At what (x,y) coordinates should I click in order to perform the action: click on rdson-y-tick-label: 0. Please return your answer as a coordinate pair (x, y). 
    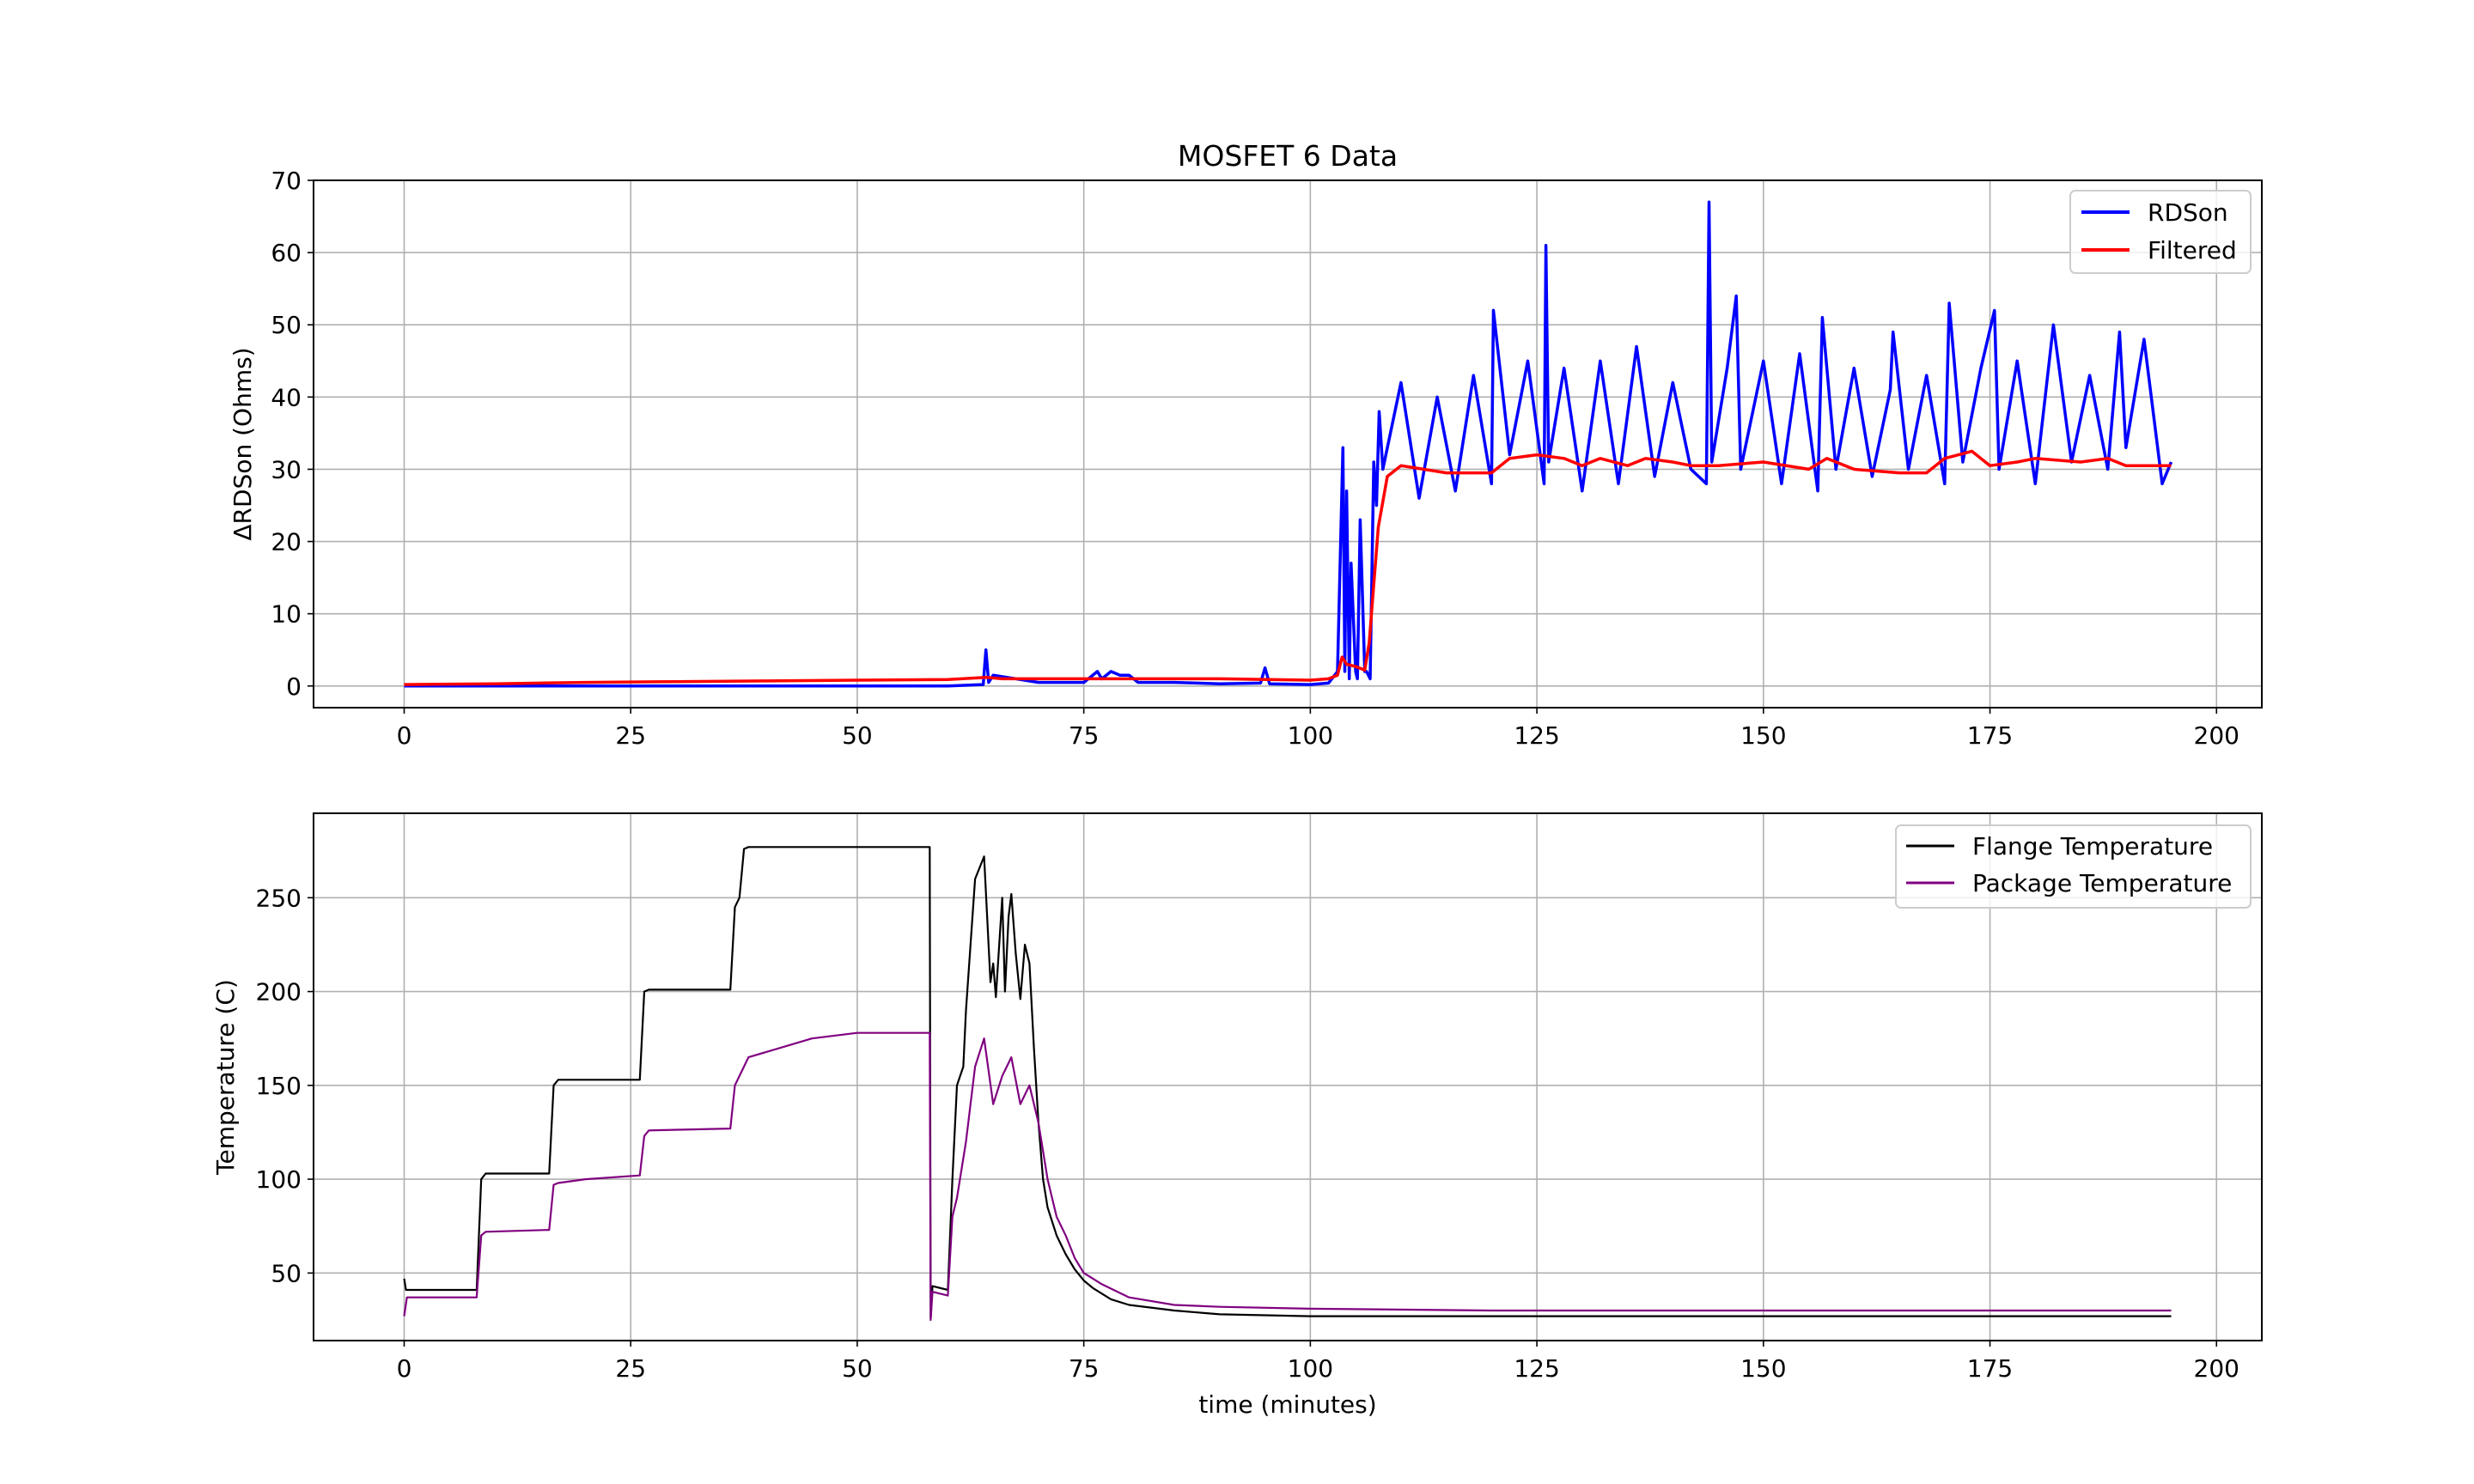
    Looking at the image, I should click on (294, 686).